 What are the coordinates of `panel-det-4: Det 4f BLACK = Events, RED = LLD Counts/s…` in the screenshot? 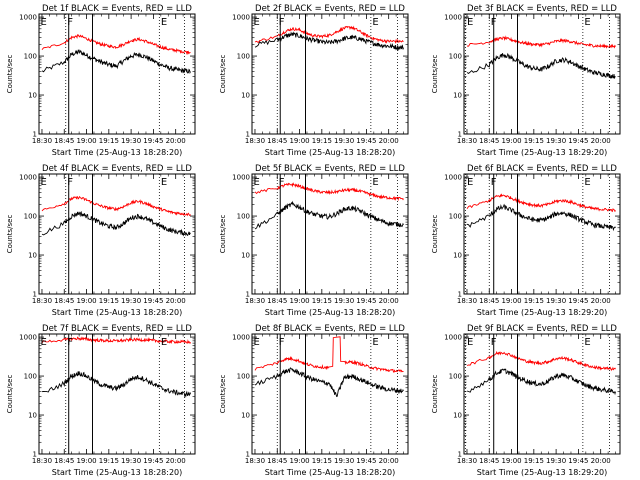 It's located at (101, 240).